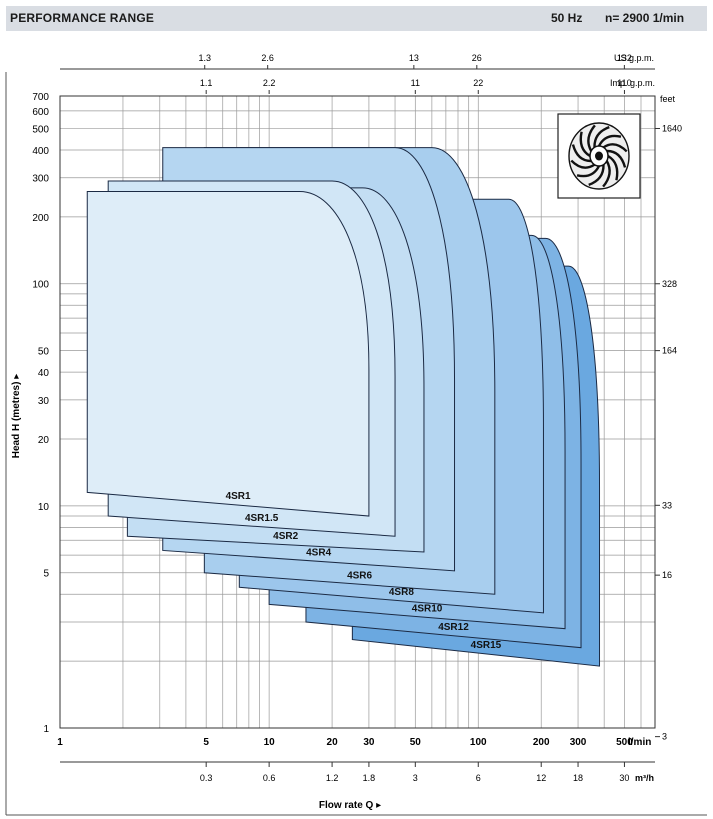 The width and height of the screenshot is (713, 819). What do you see at coordinates (541, 778) in the screenshot?
I see `m3h-tick-label: 12` at bounding box center [541, 778].